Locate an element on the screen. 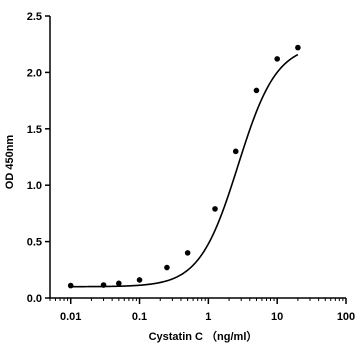  y-tick-label: 2.5 is located at coordinates (34, 17).